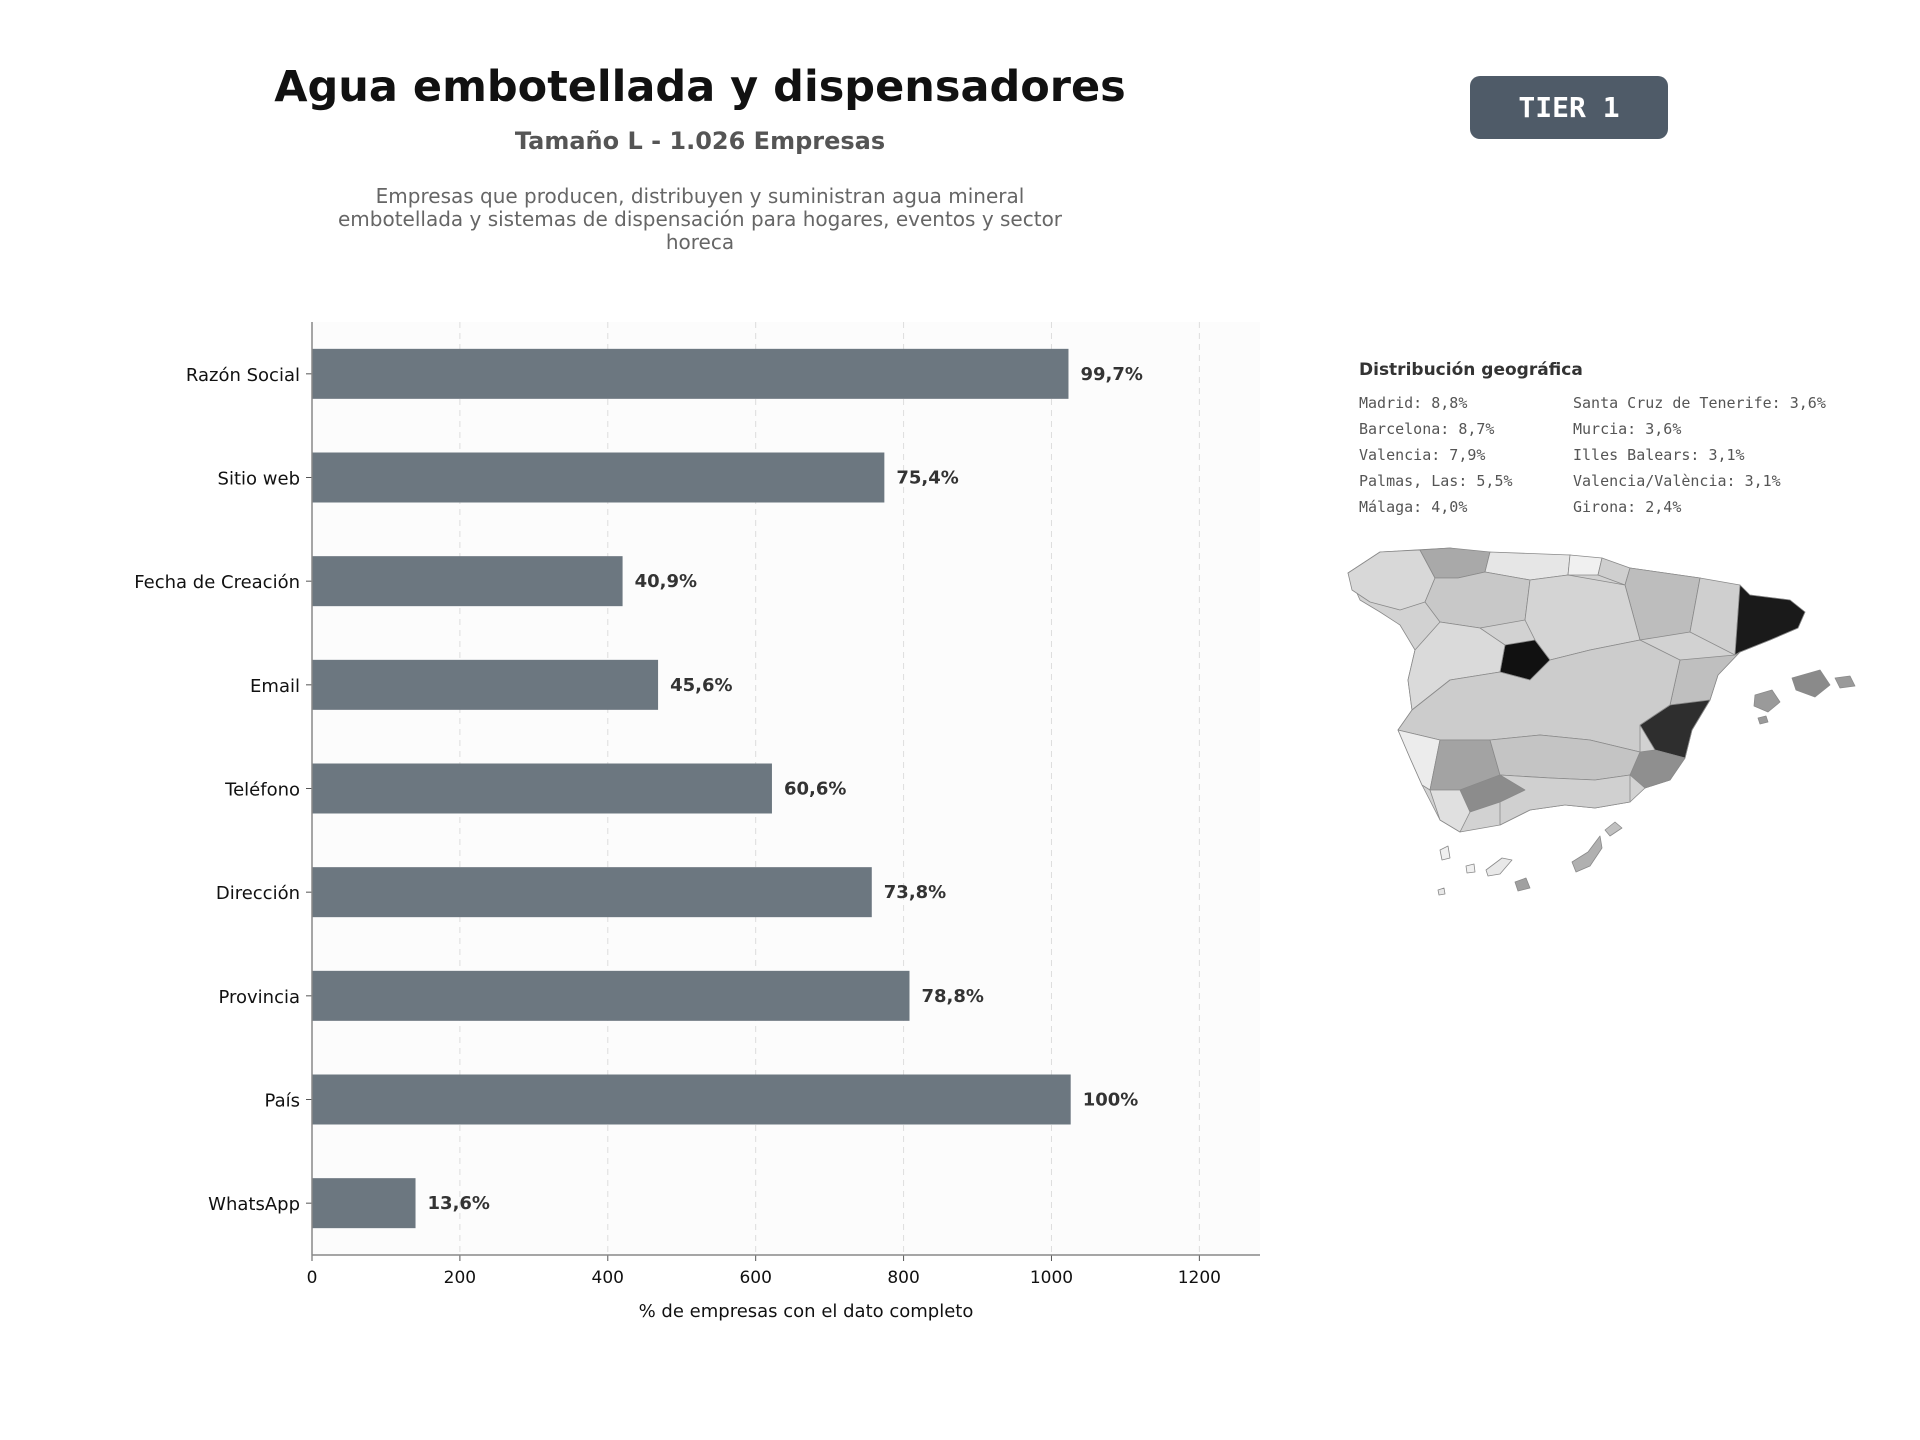 The width and height of the screenshot is (1920, 1440). I want to click on x-tick-label: 0, so click(312, 1278).